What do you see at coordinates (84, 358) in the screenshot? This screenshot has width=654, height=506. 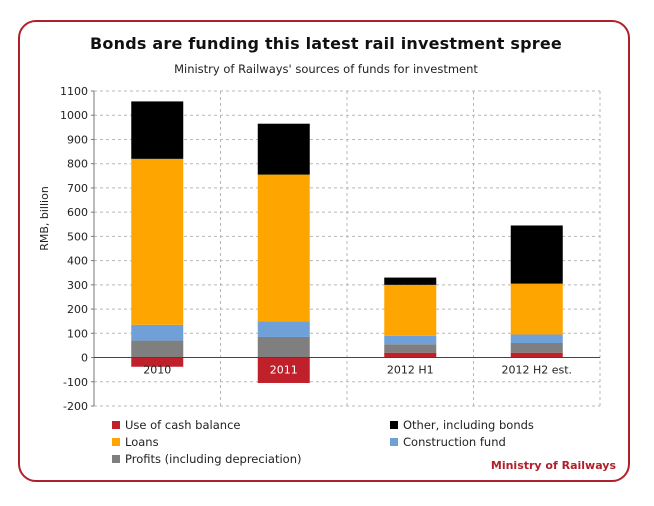 I see `y-tick-label: 0` at bounding box center [84, 358].